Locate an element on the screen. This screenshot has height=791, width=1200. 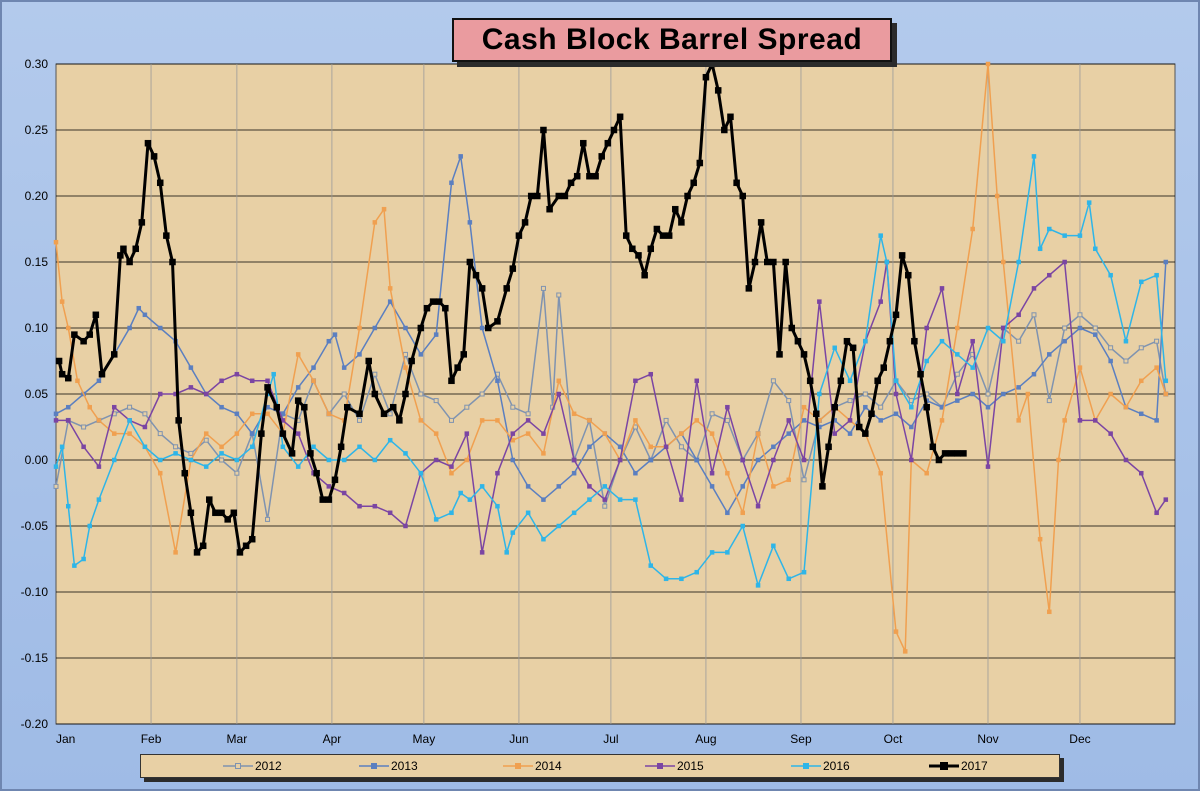
legend-item-2014: 2014 is located at coordinates (532, 766).